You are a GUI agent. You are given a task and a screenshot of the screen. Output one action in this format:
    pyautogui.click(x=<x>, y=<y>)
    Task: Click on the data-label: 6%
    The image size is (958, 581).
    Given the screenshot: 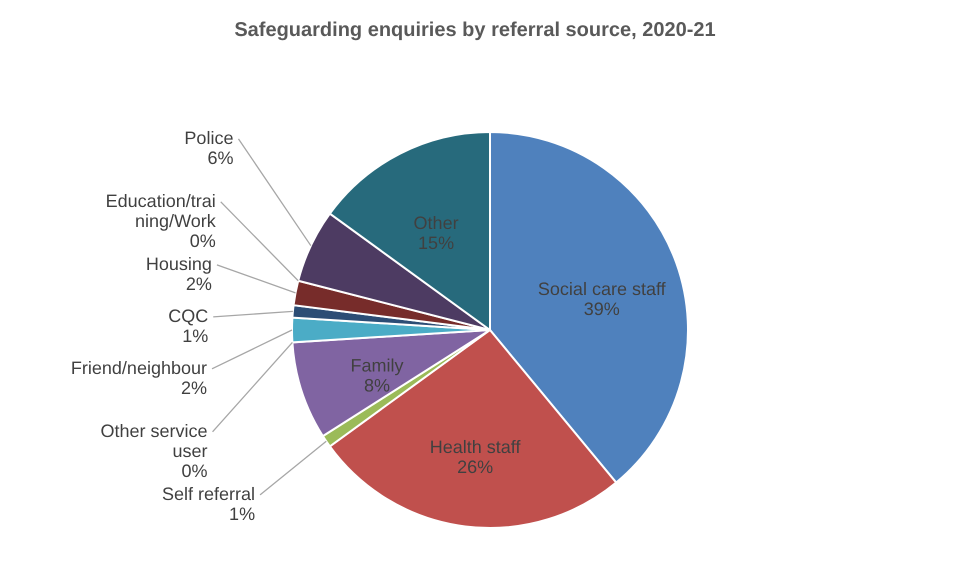 What is the action you would take?
    pyautogui.click(x=220, y=158)
    